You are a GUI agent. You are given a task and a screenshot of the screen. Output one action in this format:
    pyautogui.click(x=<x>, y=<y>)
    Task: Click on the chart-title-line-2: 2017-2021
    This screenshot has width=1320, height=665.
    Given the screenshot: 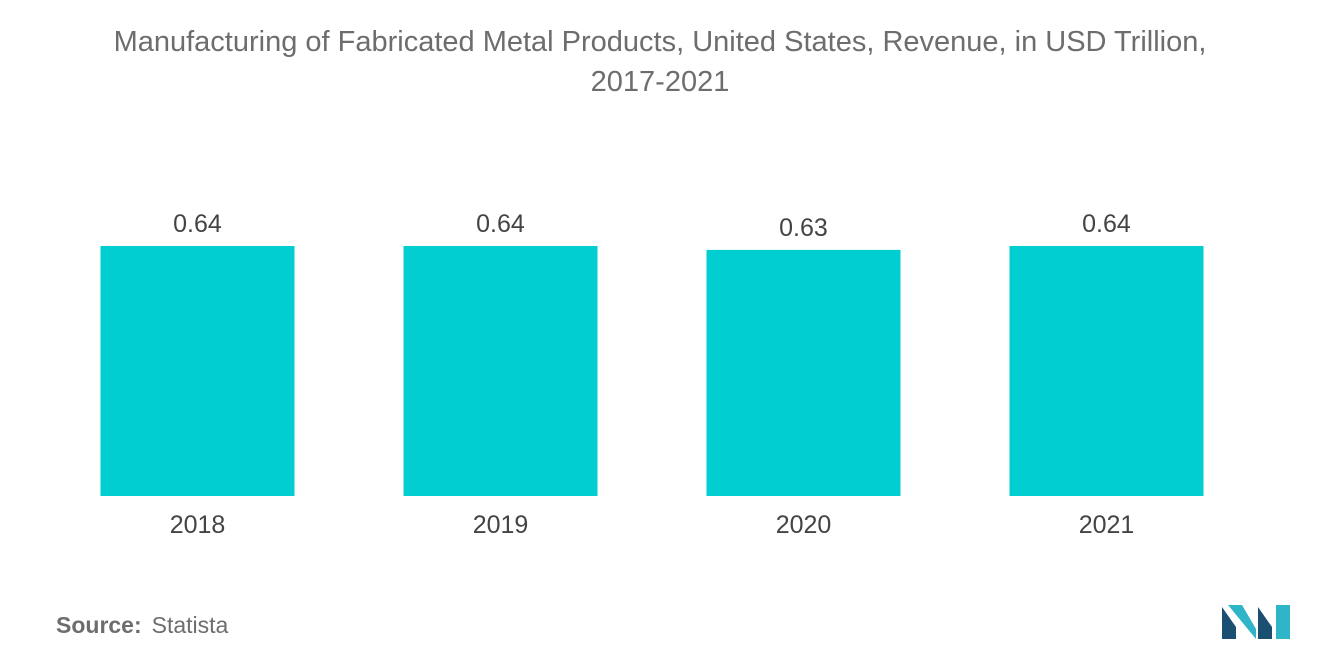 What is the action you would take?
    pyautogui.click(x=660, y=82)
    